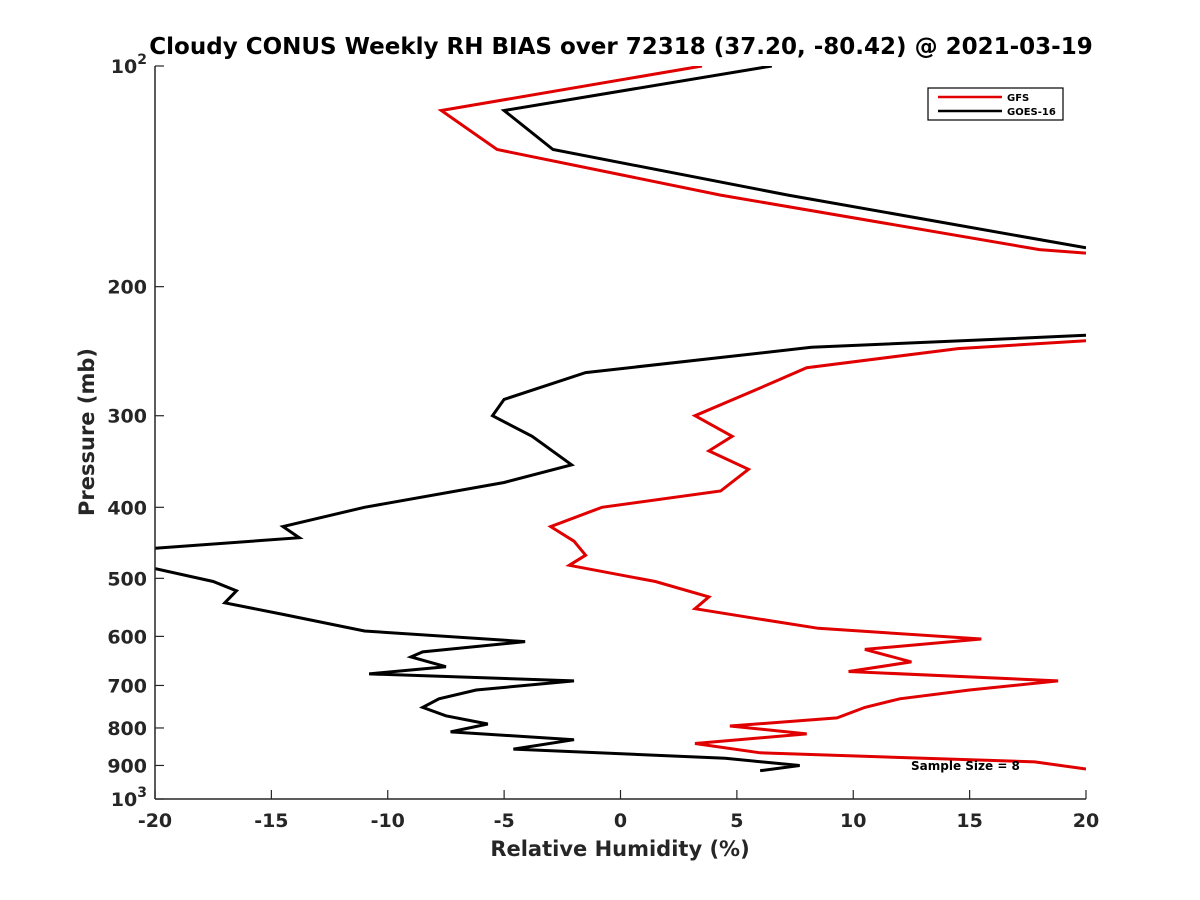  Describe the element at coordinates (129, 65) in the screenshot. I see `y-tick-label: 10²` at that location.